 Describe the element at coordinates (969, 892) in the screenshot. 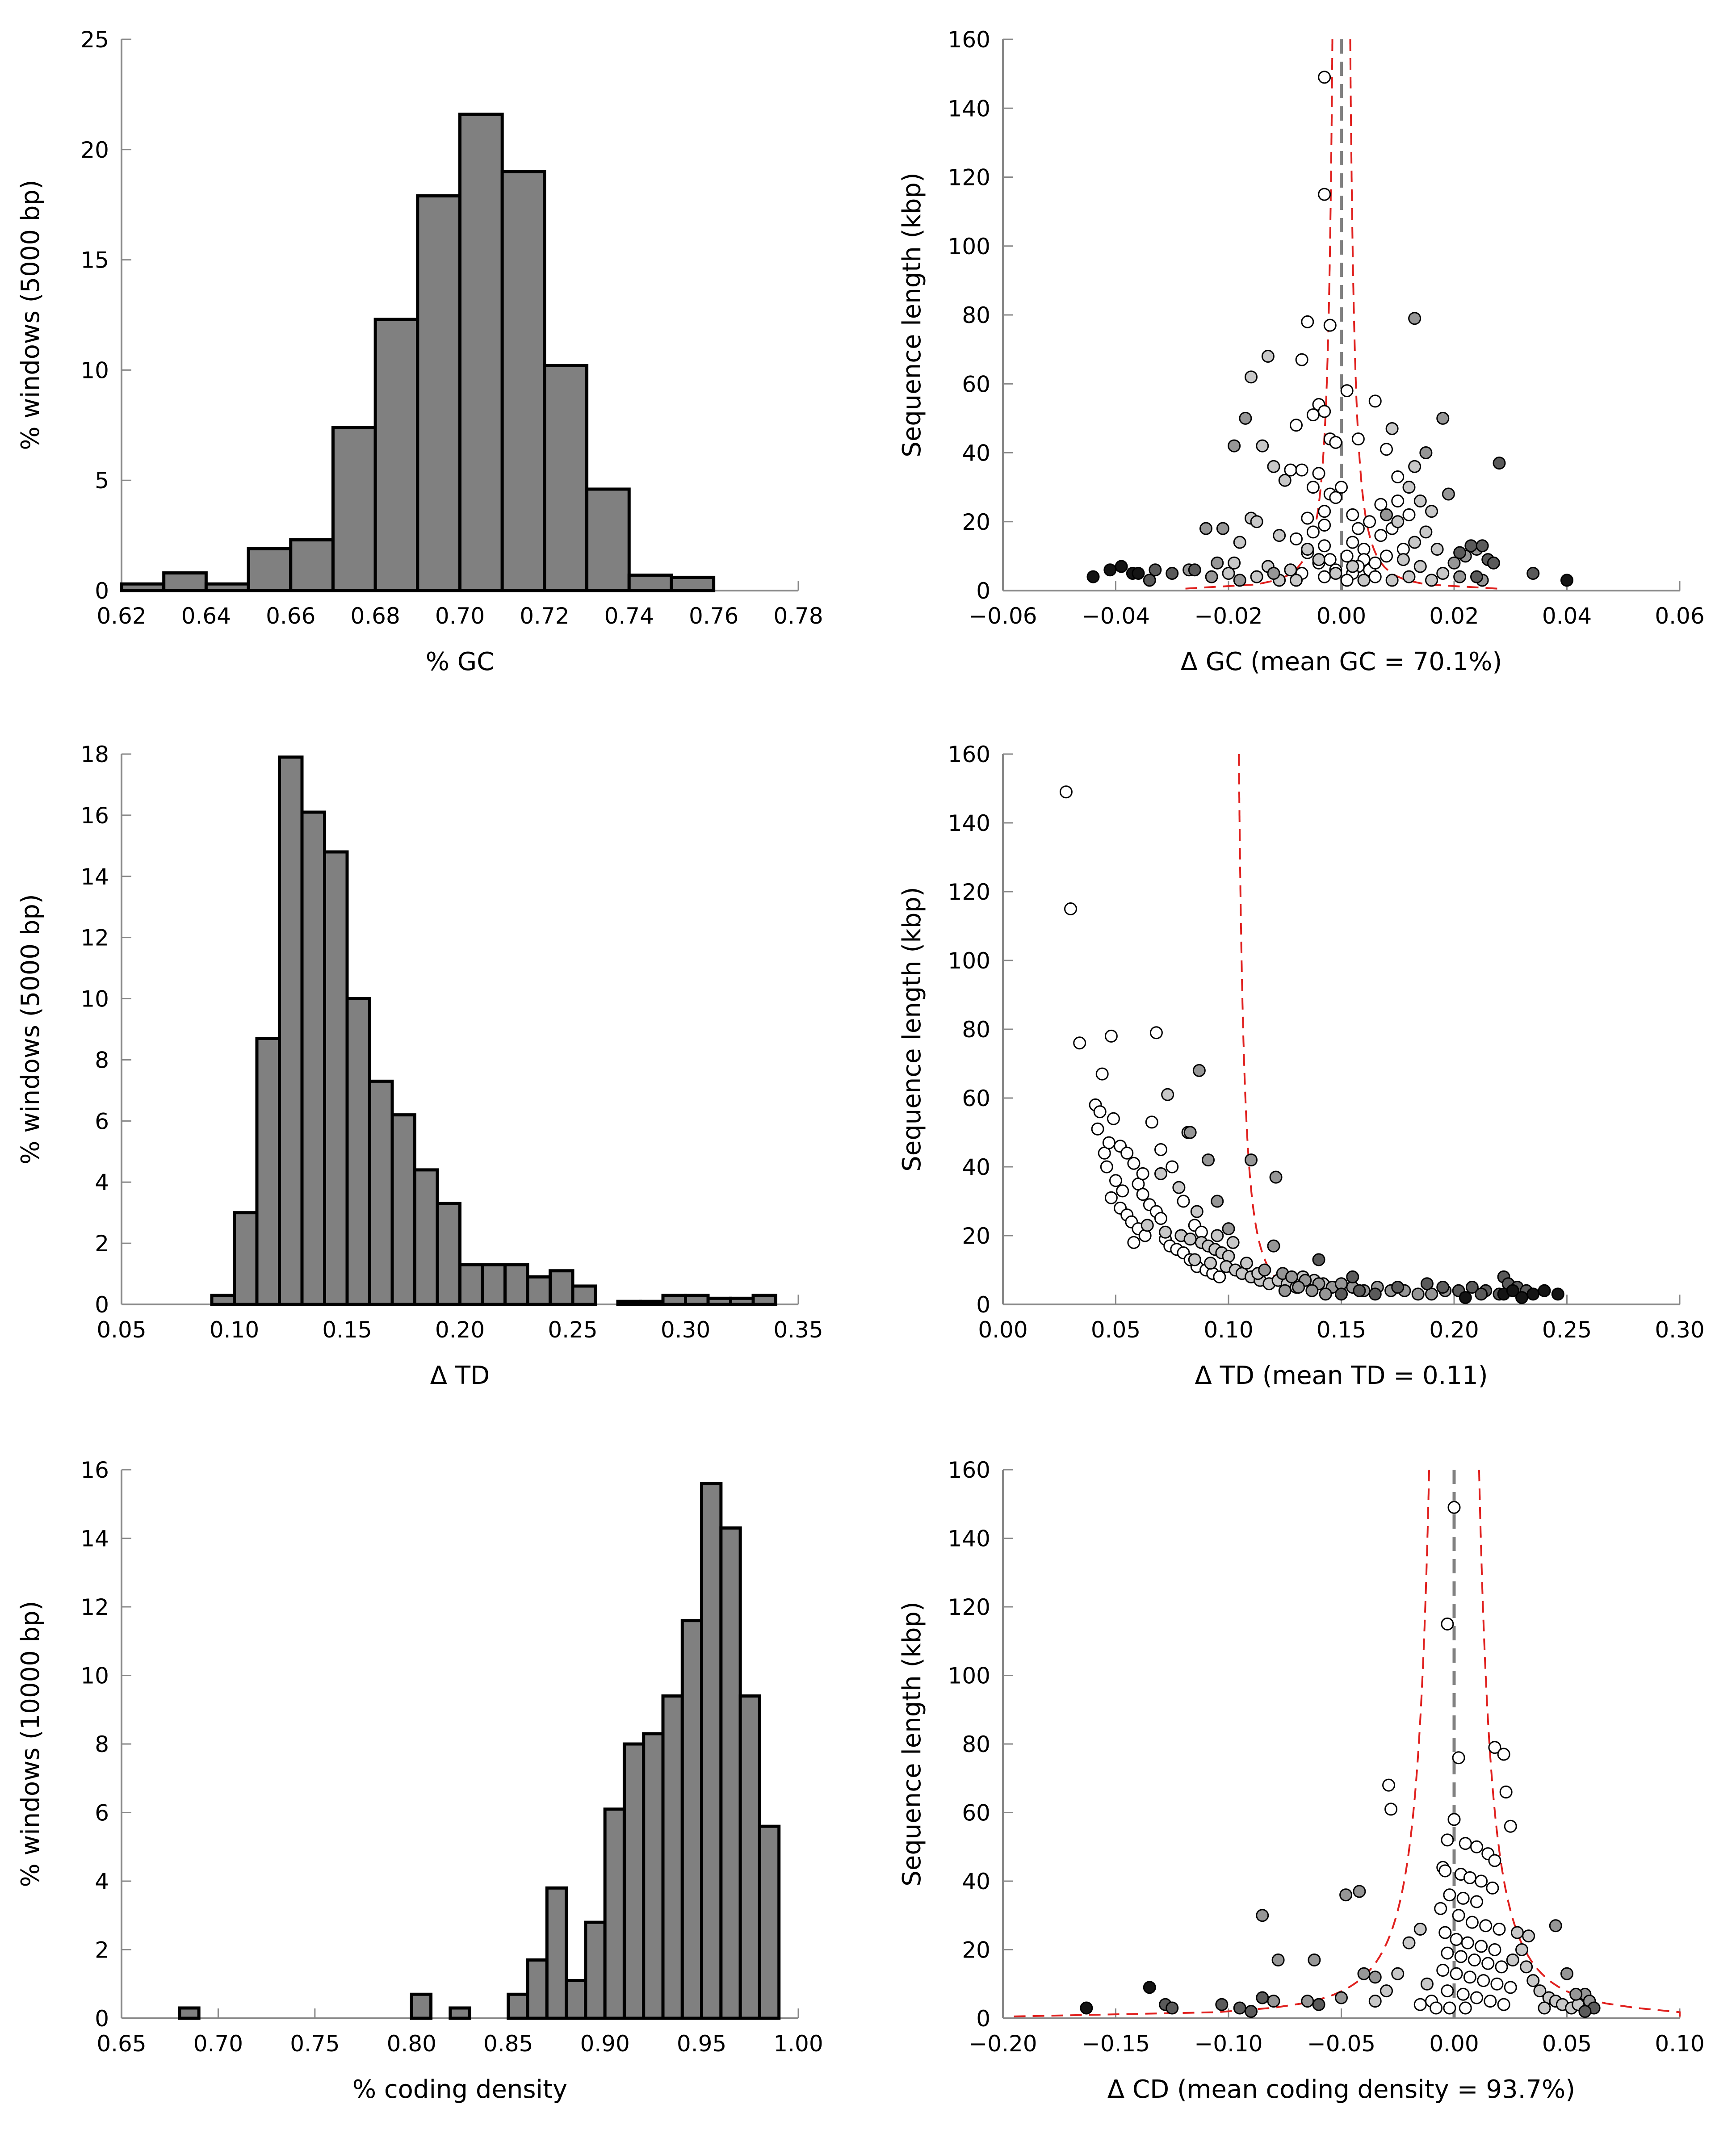

I see `y-tick-label: 120` at that location.